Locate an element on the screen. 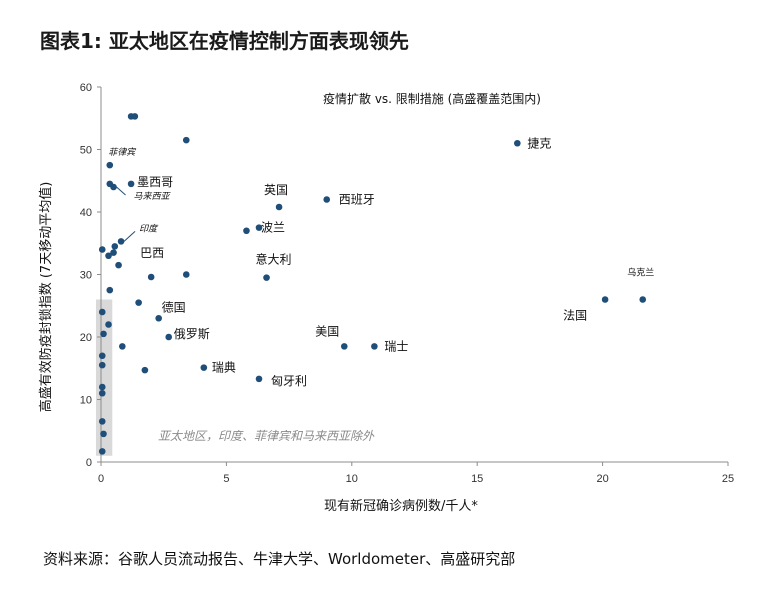 The height and width of the screenshot is (597, 767). data-point-label: 墨西哥 is located at coordinates (155, 182).